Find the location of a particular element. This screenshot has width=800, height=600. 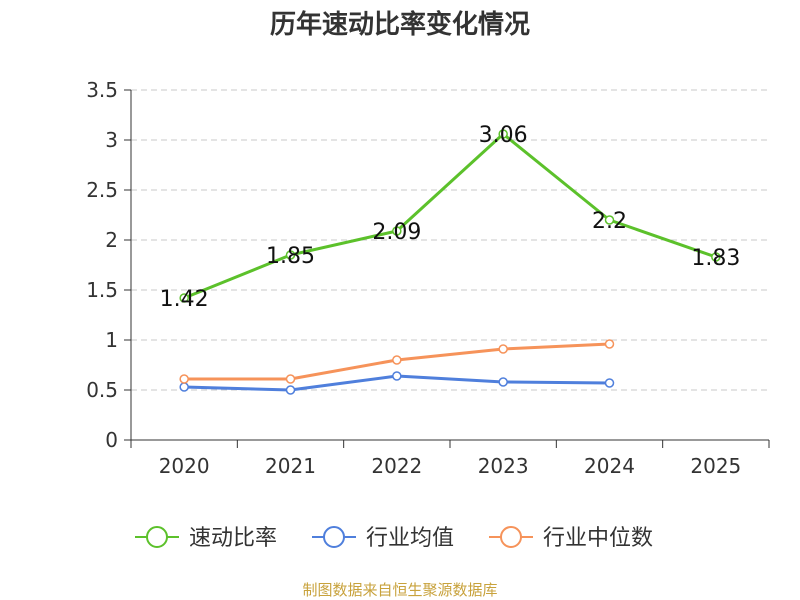

data-label: 1.42 is located at coordinates (184, 299).